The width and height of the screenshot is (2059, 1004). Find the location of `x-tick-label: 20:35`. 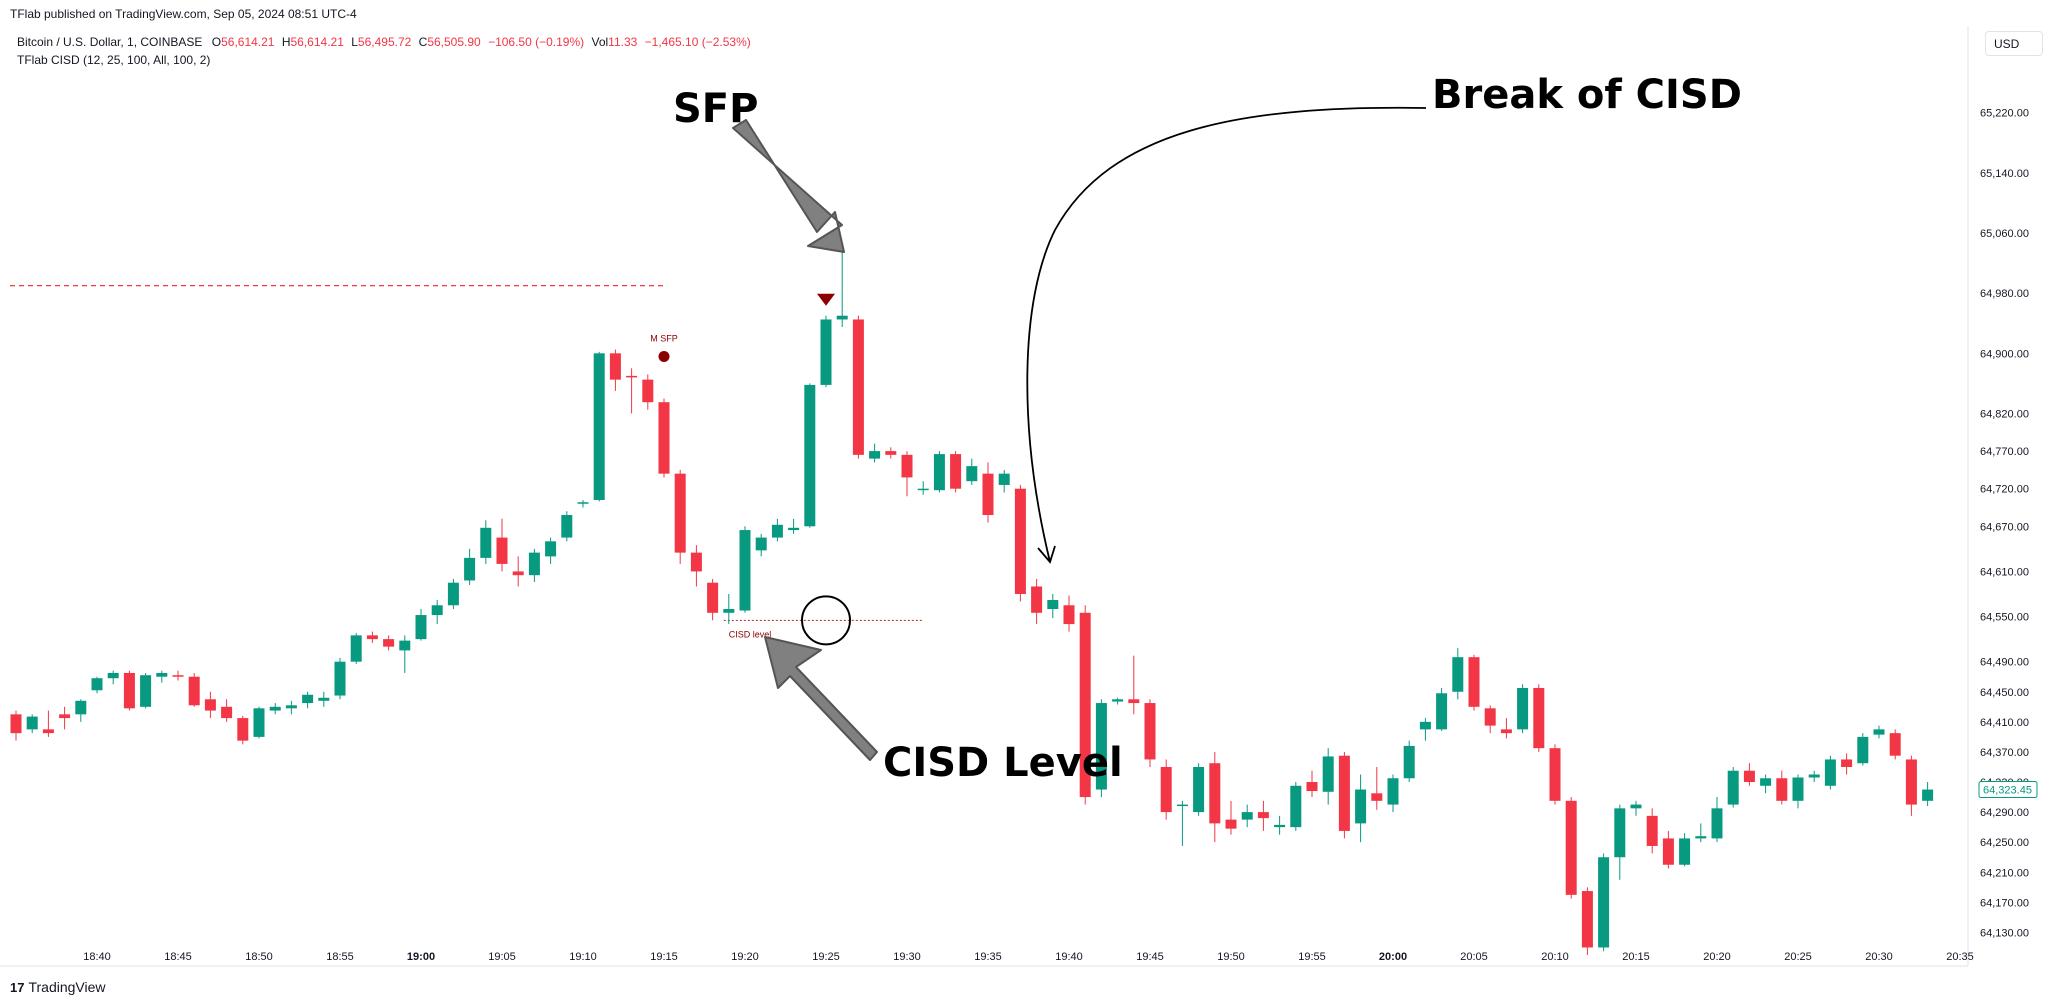

x-tick-label: 20:35 is located at coordinates (1960, 957).